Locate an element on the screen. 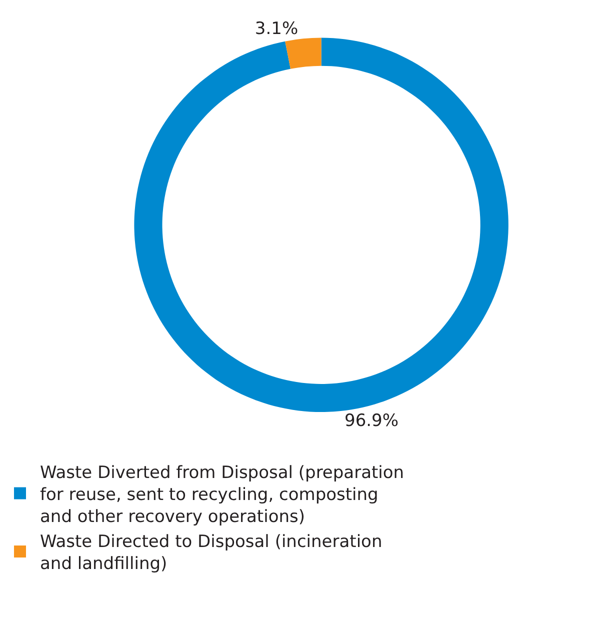 This screenshot has height=630, width=595. legend-label: Waste Diverted from Disposal (preparation for reuse, sent to recycling, composting and other recovery operations) is located at coordinates (222, 494).